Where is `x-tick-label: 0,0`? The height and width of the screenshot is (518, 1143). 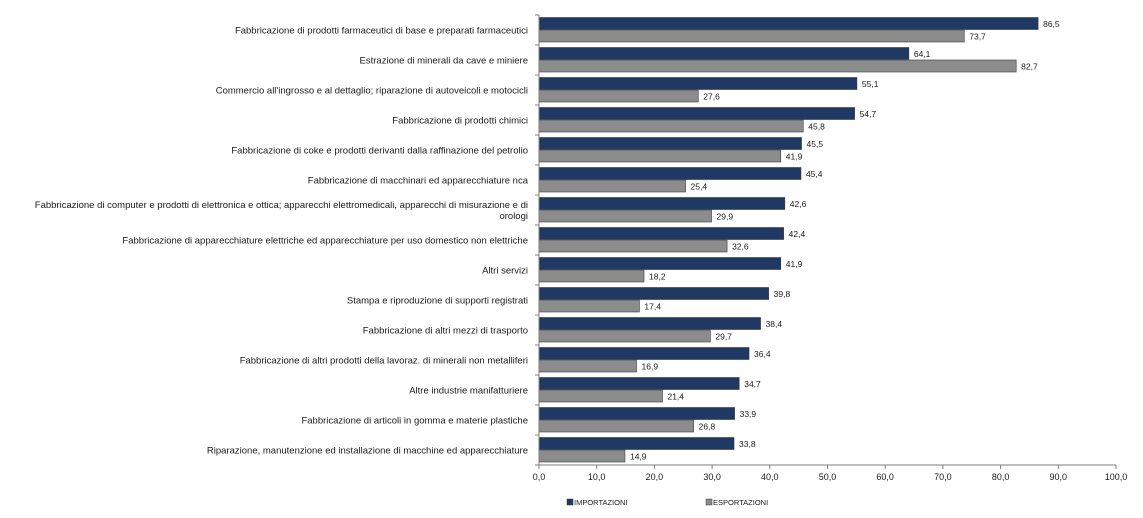 x-tick-label: 0,0 is located at coordinates (539, 477).